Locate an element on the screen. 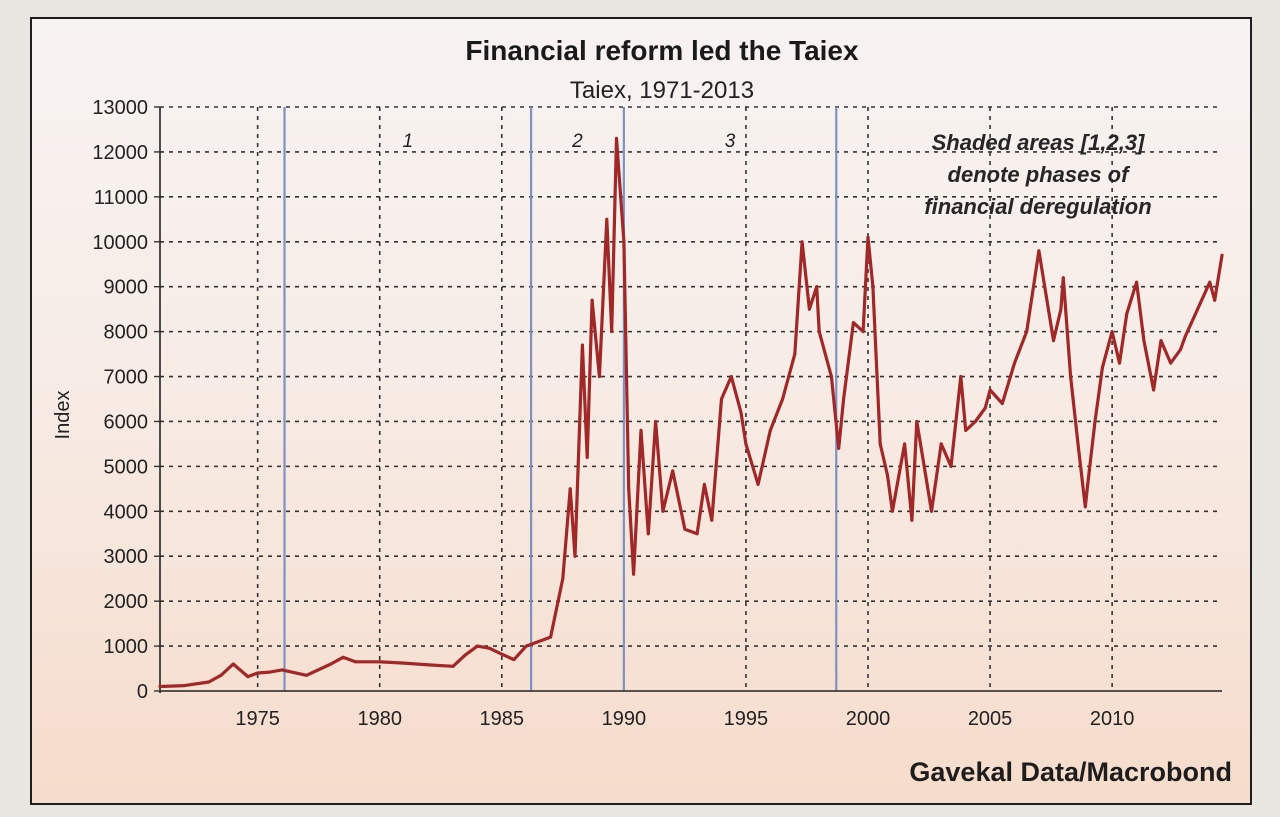 The image size is (1280, 817). y-tick-label: 1000 is located at coordinates (126, 647).